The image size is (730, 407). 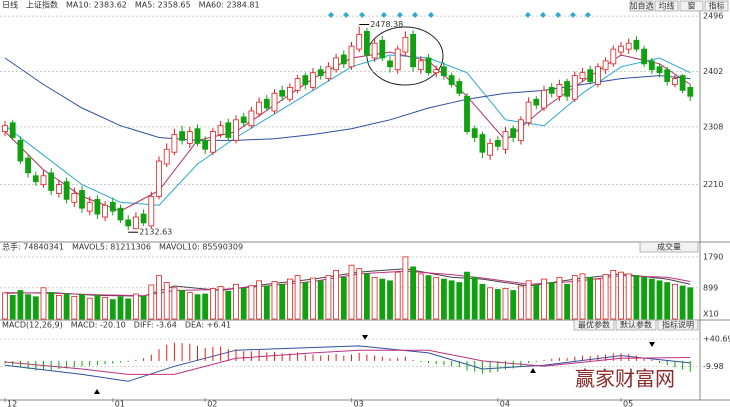 I want to click on toolbar-label: 窗, so click(x=692, y=6).